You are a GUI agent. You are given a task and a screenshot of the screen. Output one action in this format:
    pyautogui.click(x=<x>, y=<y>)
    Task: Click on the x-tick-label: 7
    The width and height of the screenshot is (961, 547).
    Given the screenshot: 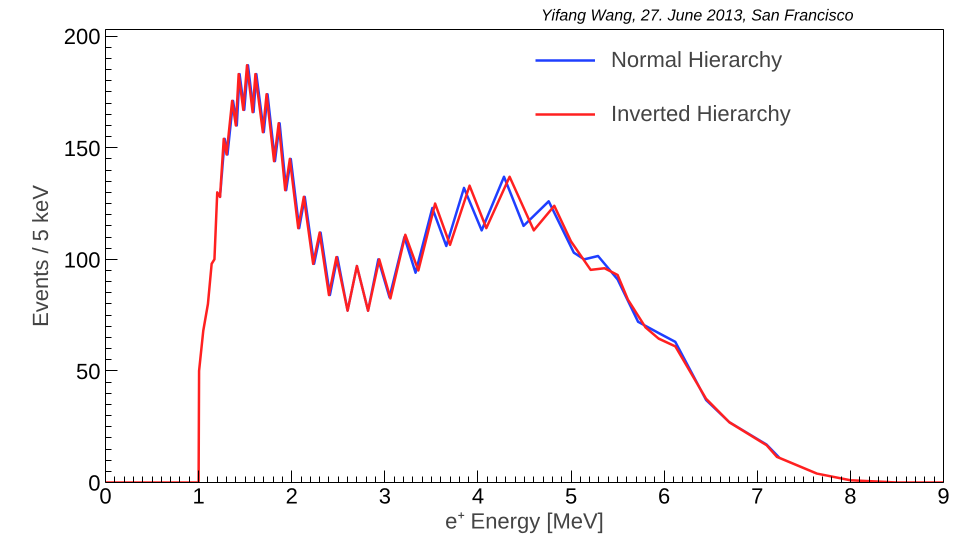 What is the action you would take?
    pyautogui.click(x=757, y=496)
    